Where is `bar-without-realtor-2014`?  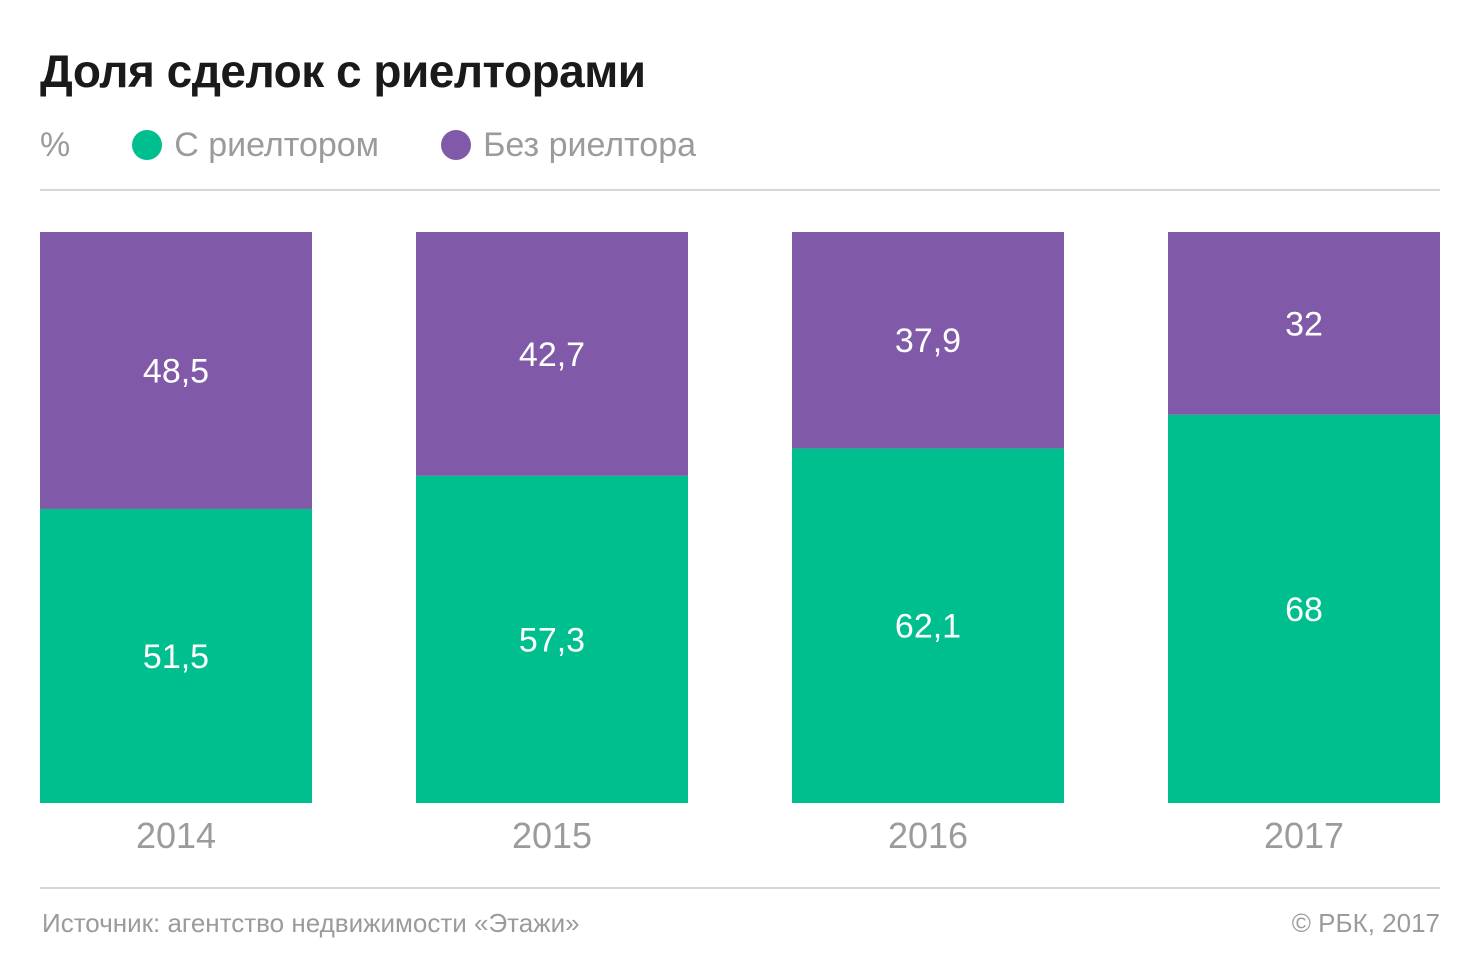
bar-without-realtor-2014 is located at coordinates (176, 370).